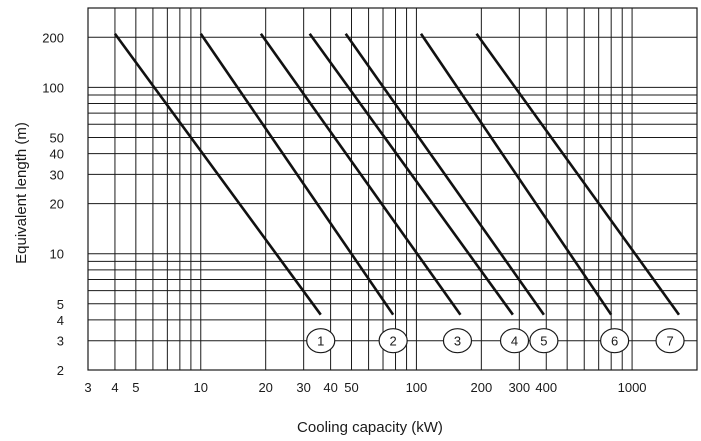 This screenshot has height=441, width=701. I want to click on x-tick-label: 3, so click(87, 387).